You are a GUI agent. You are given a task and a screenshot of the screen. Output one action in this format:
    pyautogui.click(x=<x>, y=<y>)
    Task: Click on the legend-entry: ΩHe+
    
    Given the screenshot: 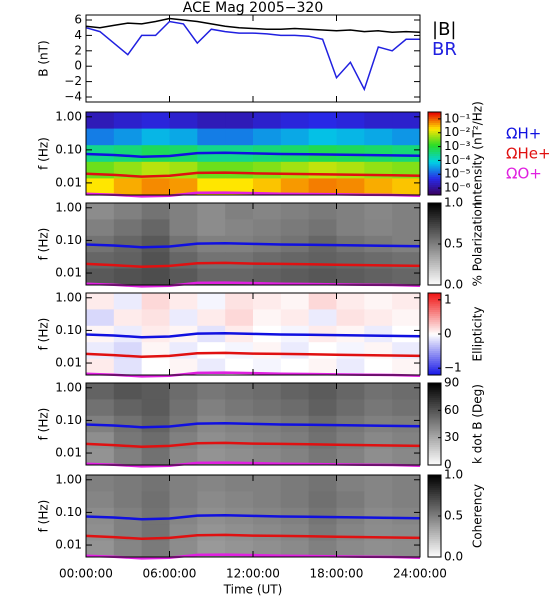 What is the action you would take?
    pyautogui.click(x=528, y=154)
    